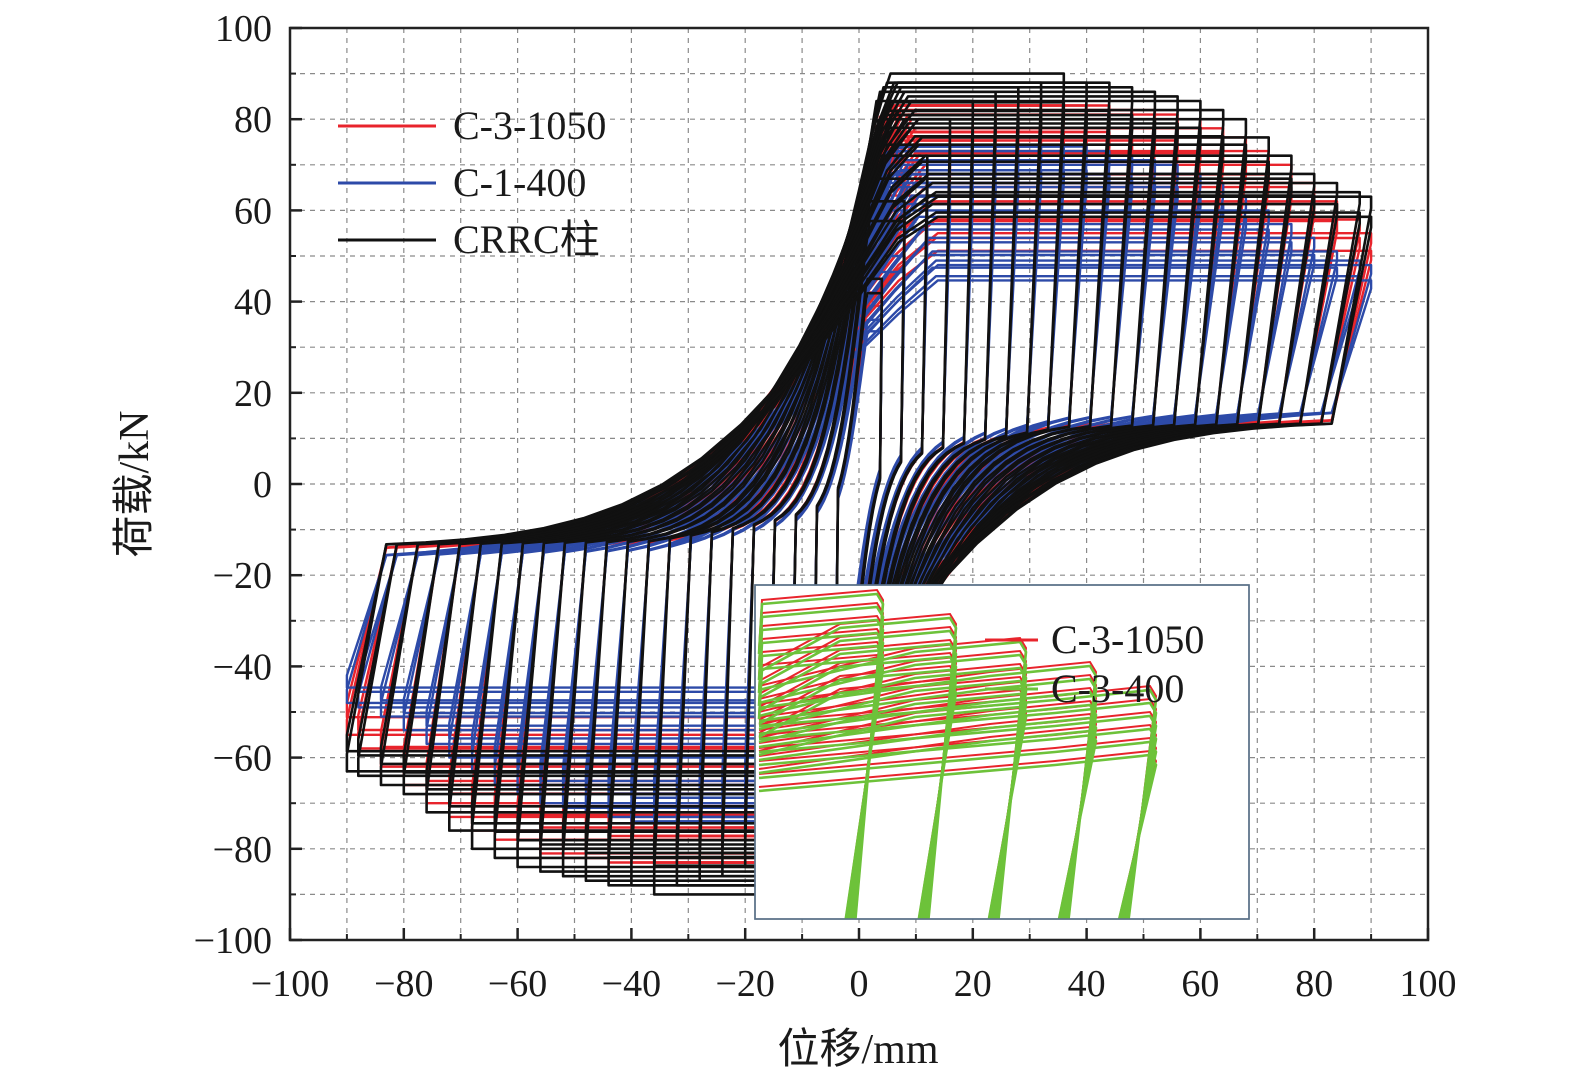 This screenshot has width=1575, height=1085. Describe the element at coordinates (233, 941) in the screenshot. I see `y-tick-label: −100` at that location.